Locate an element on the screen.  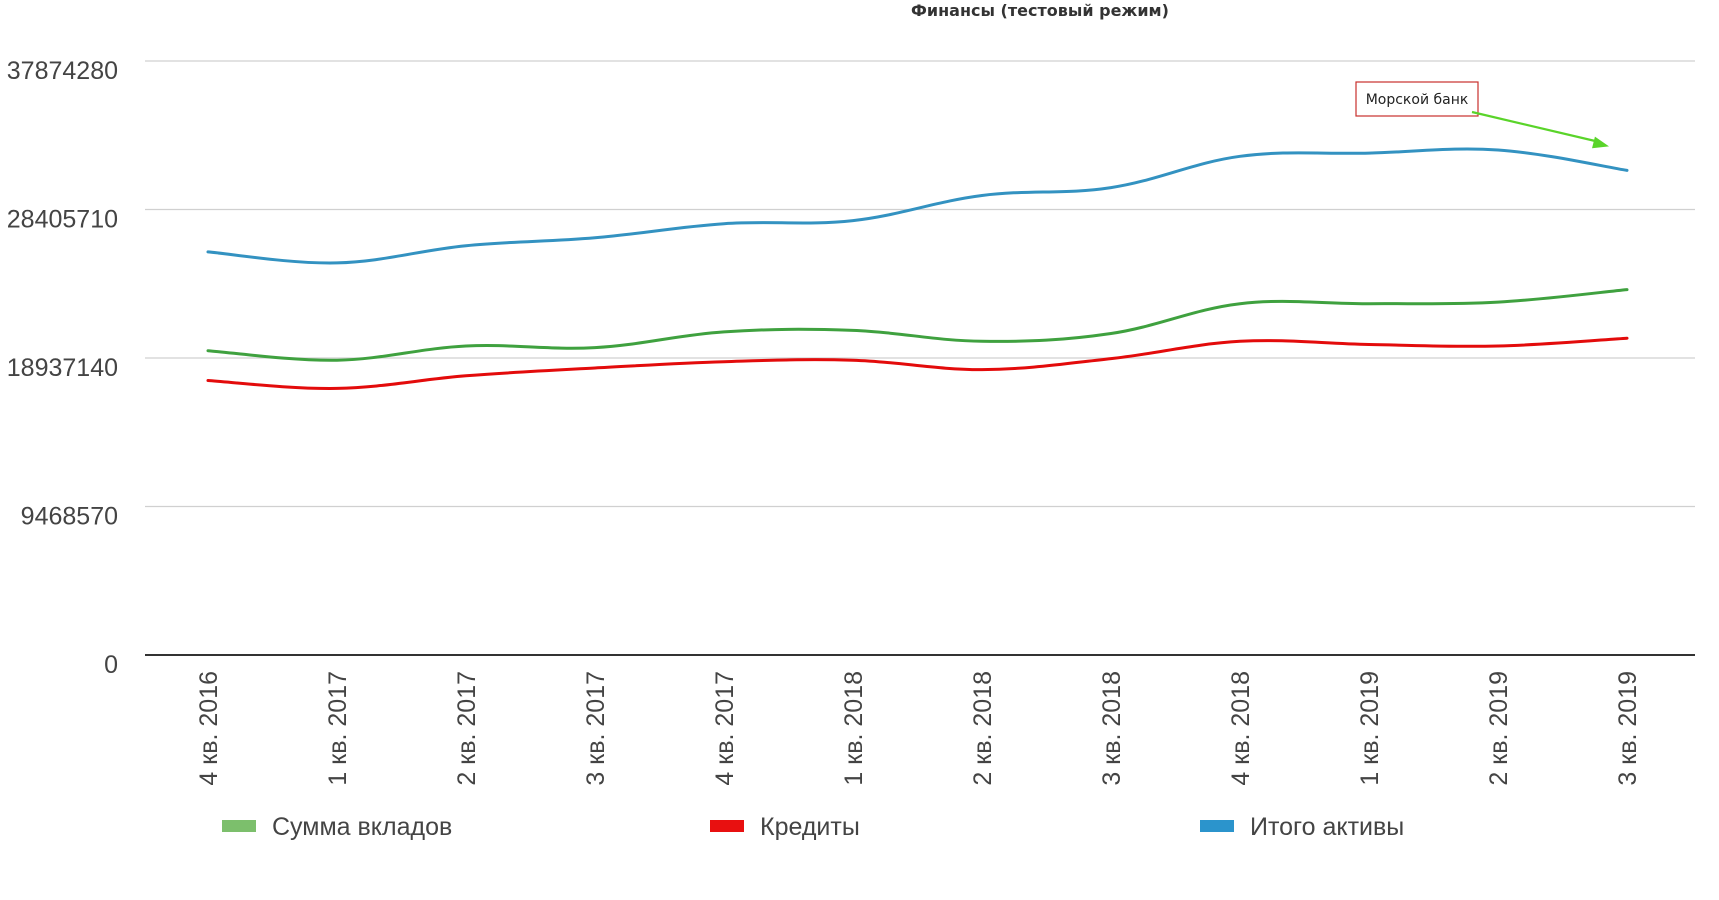
annotation-box is located at coordinates (1417, 99).